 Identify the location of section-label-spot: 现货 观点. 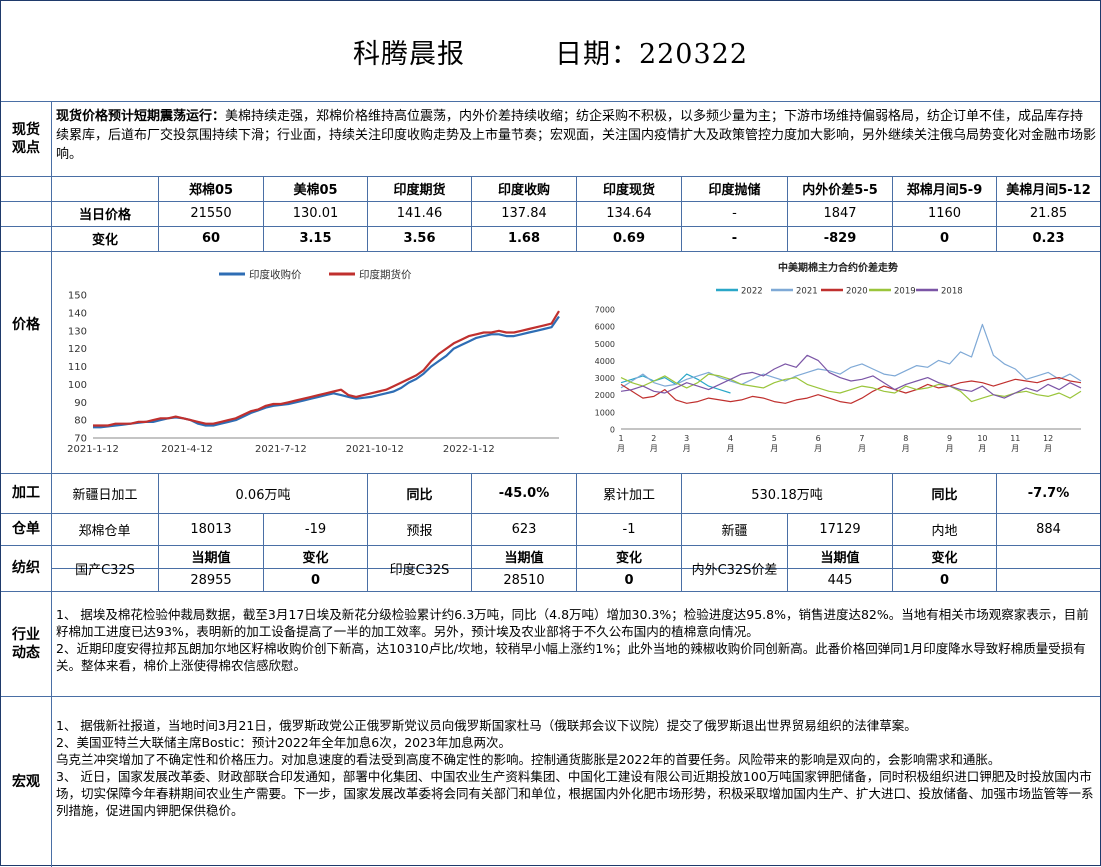
(26, 138).